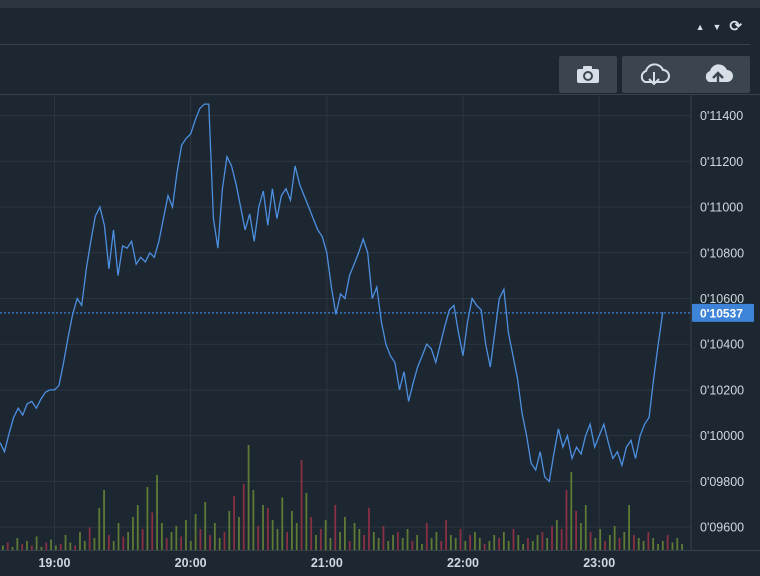  I want to click on snapshot-button, so click(588, 74).